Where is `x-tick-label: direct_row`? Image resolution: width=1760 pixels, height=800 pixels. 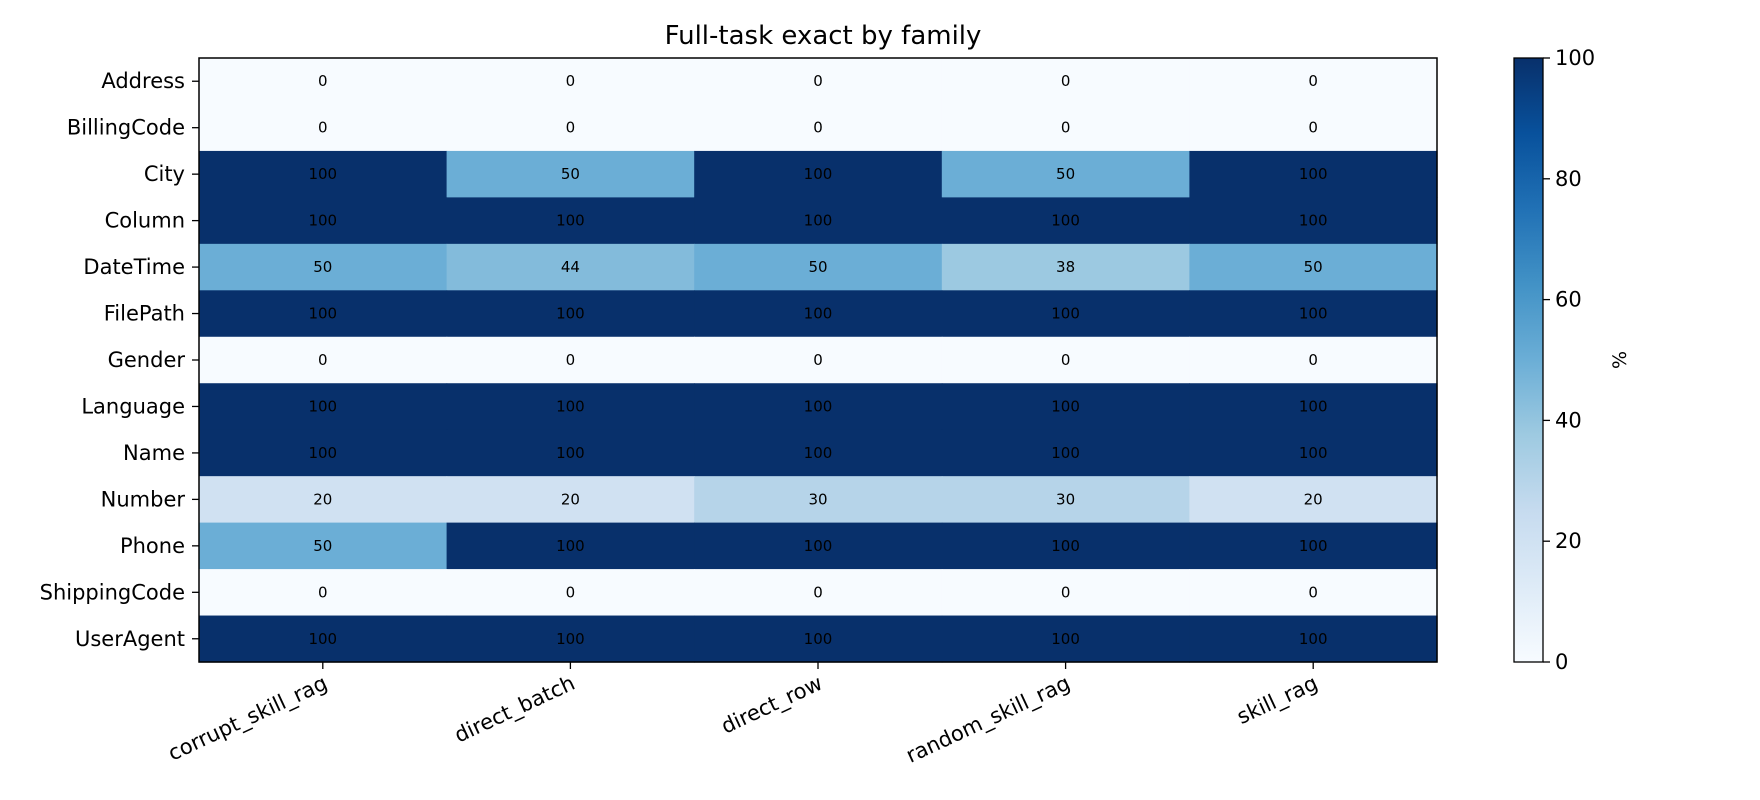
x-tick-label: direct_row is located at coordinates (771, 705).